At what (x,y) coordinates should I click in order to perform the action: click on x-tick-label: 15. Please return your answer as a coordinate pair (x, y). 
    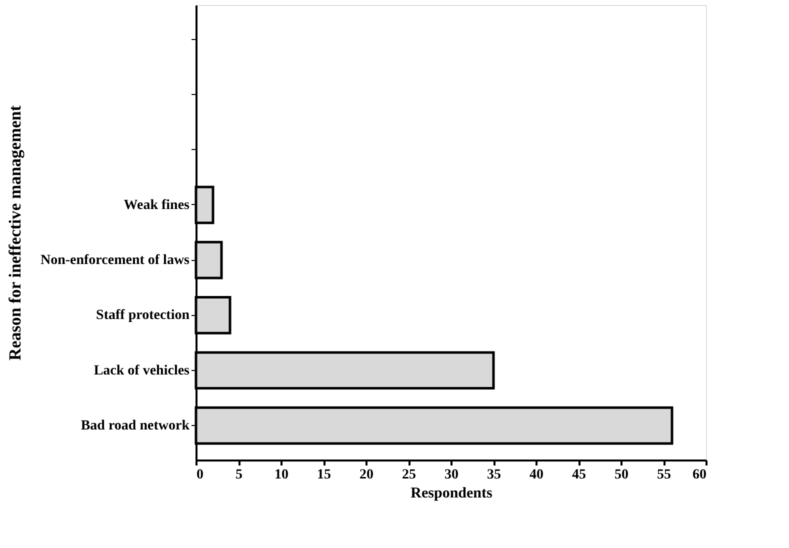
    Looking at the image, I should click on (324, 475).